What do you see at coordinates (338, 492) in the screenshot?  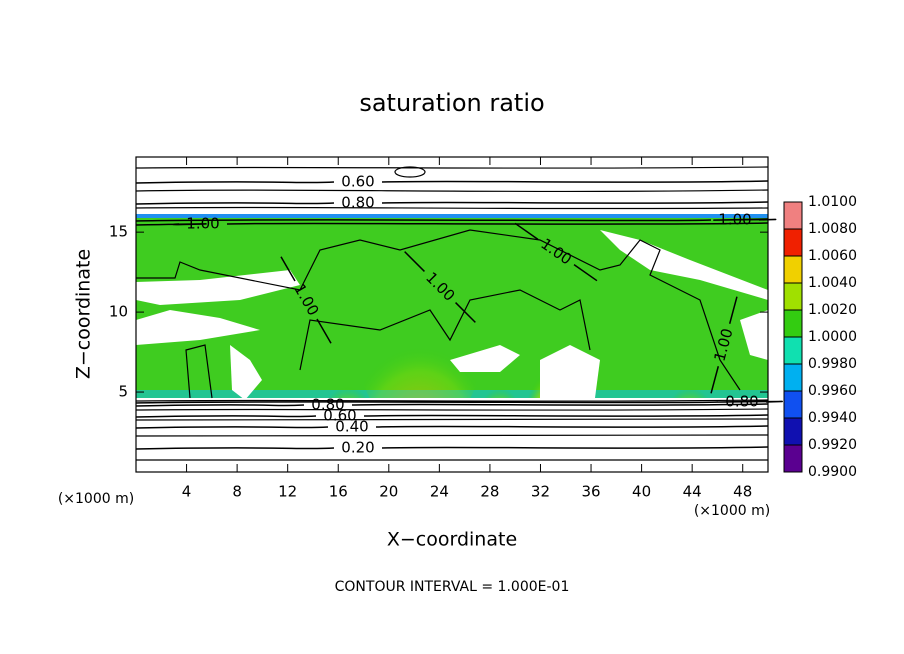 I see `x-tick-label: 16` at bounding box center [338, 492].